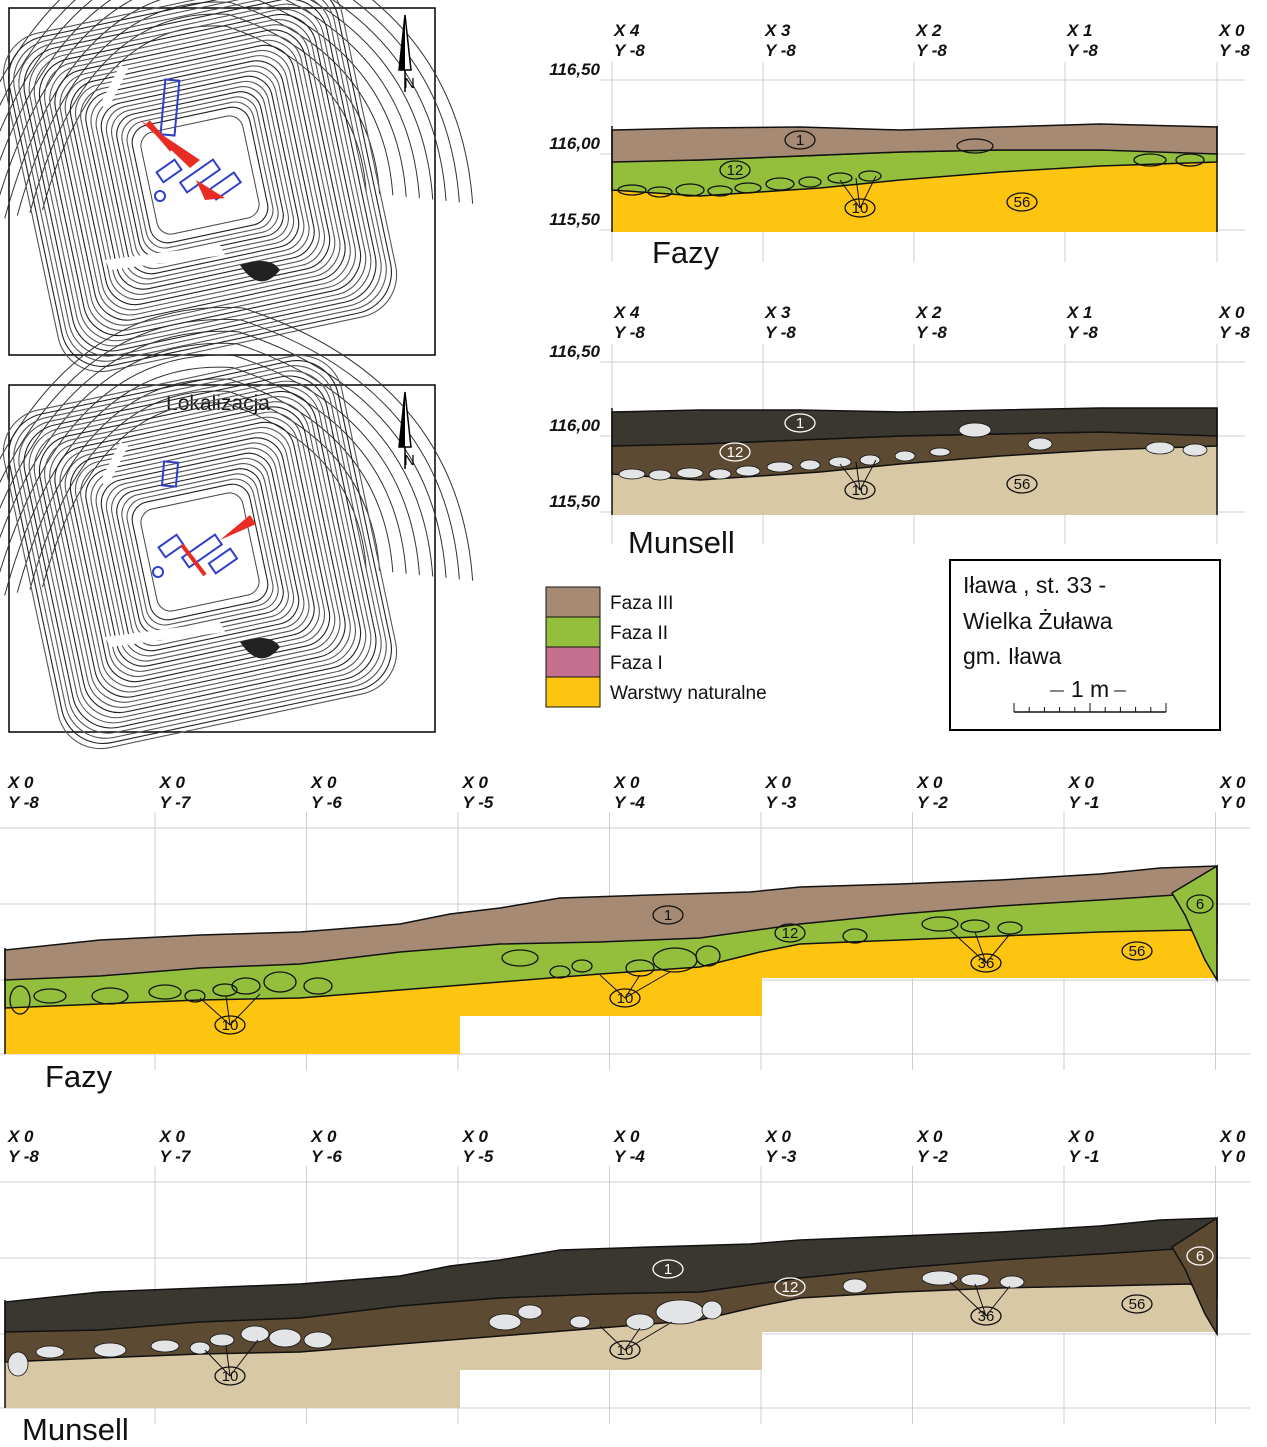 Image resolution: width=1267 pixels, height=1447 pixels. I want to click on scale-bar, so click(1090, 708).